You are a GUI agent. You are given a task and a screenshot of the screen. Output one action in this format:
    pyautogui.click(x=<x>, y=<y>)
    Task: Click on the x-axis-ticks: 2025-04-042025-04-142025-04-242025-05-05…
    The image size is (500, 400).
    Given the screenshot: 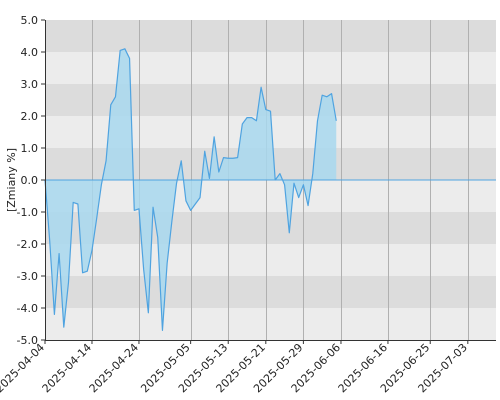 What is the action you would take?
    pyautogui.click(x=235, y=367)
    